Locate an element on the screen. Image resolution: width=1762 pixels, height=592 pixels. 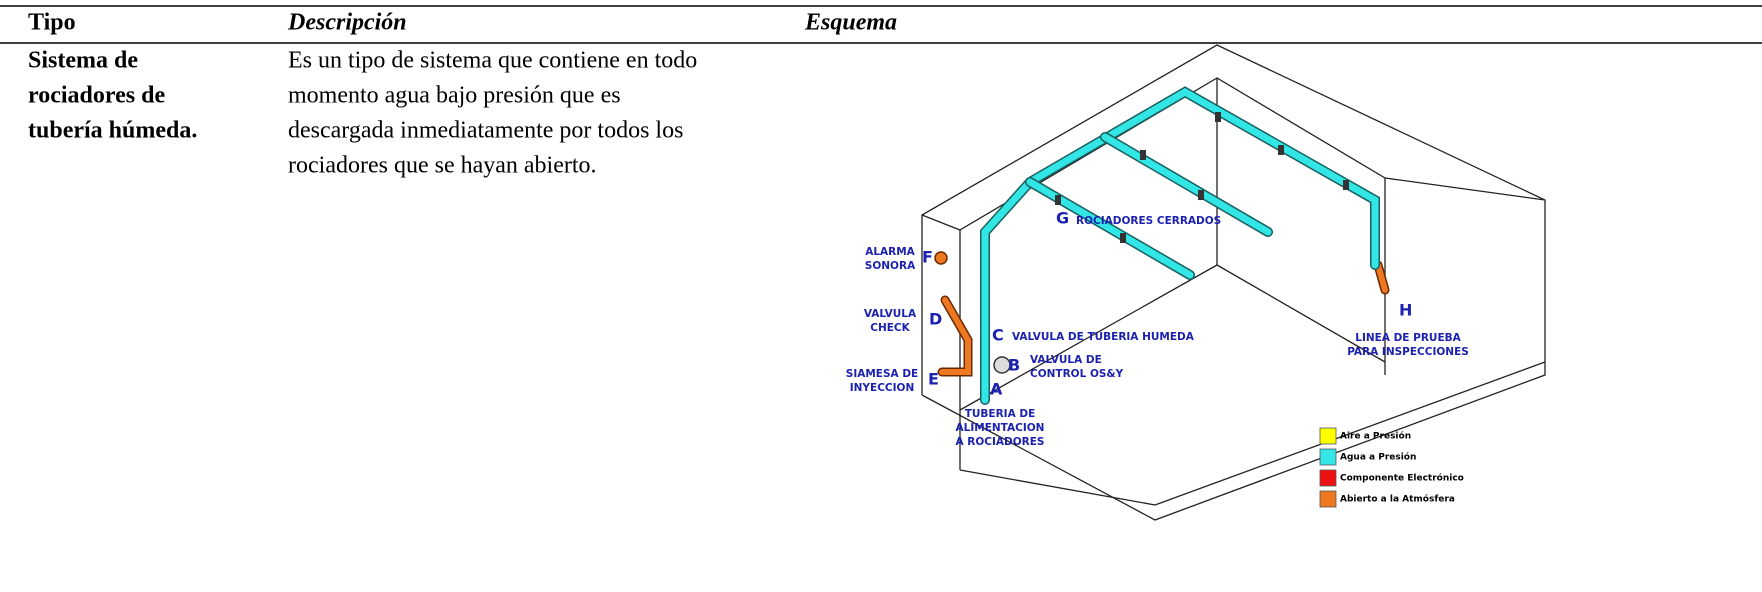
table-cell-line: Sistema de is located at coordinates (83, 61).